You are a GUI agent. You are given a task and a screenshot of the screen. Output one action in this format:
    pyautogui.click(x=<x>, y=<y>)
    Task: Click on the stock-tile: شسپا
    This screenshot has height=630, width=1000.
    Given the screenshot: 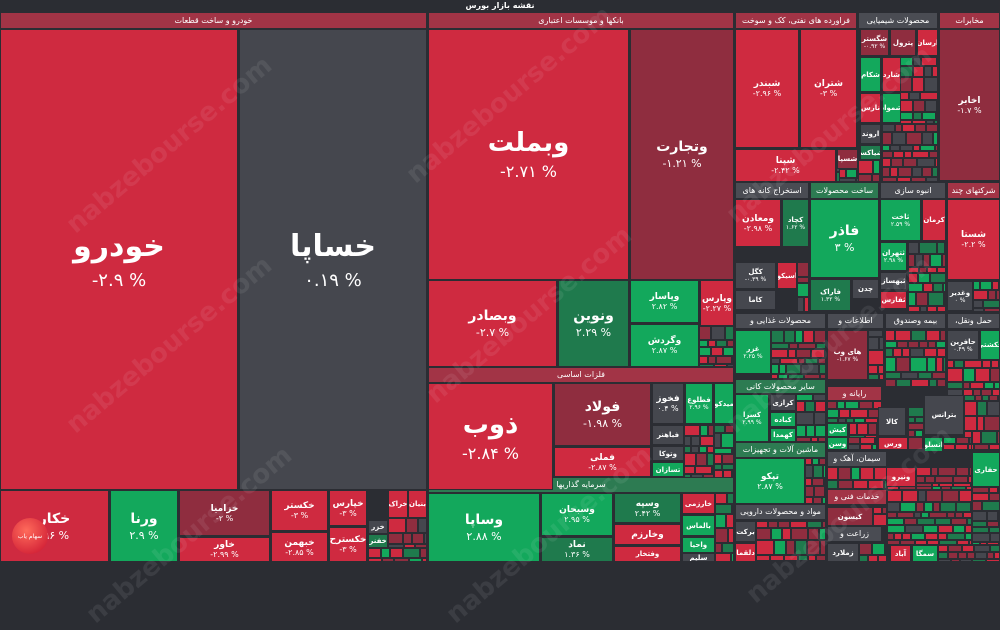 What is the action you would take?
    pyautogui.click(x=847, y=159)
    